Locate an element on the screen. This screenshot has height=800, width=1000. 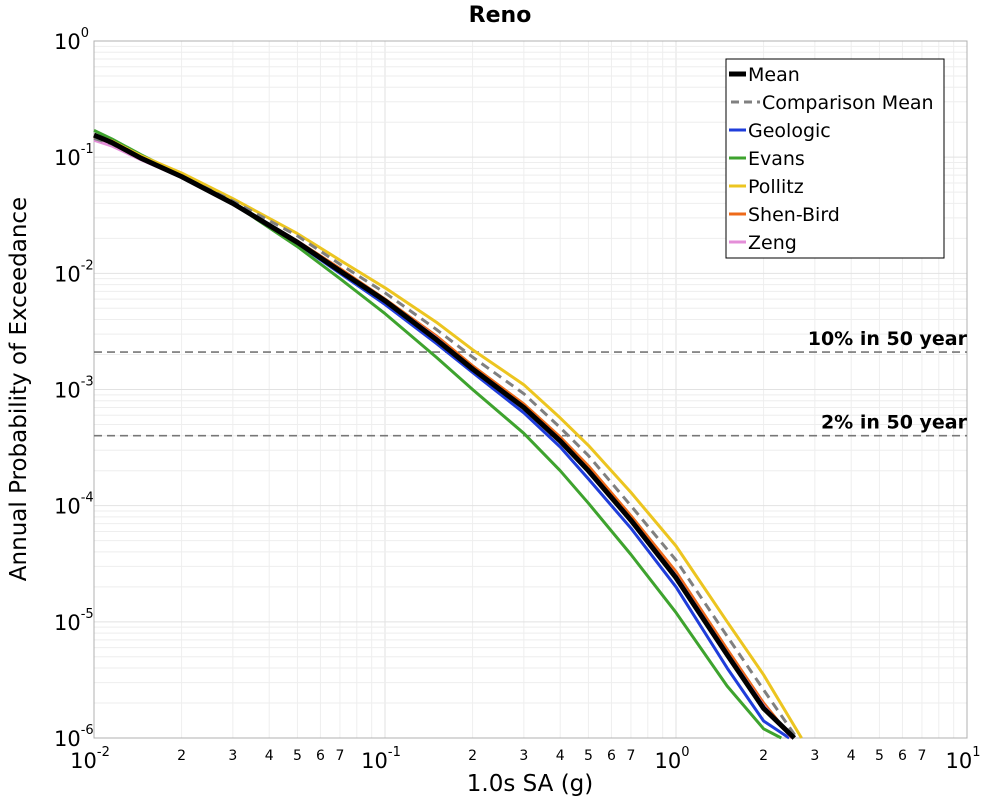
legend-label: Geologic is located at coordinates (789, 131).